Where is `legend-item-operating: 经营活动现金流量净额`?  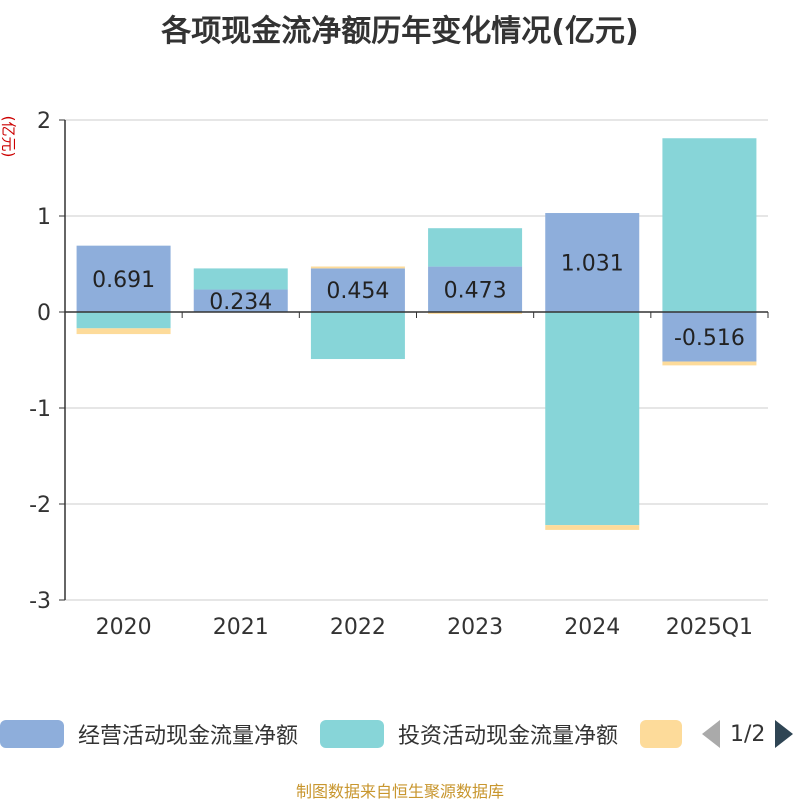
legend-item-operating: 经营活动现金流量净额 is located at coordinates (149, 734).